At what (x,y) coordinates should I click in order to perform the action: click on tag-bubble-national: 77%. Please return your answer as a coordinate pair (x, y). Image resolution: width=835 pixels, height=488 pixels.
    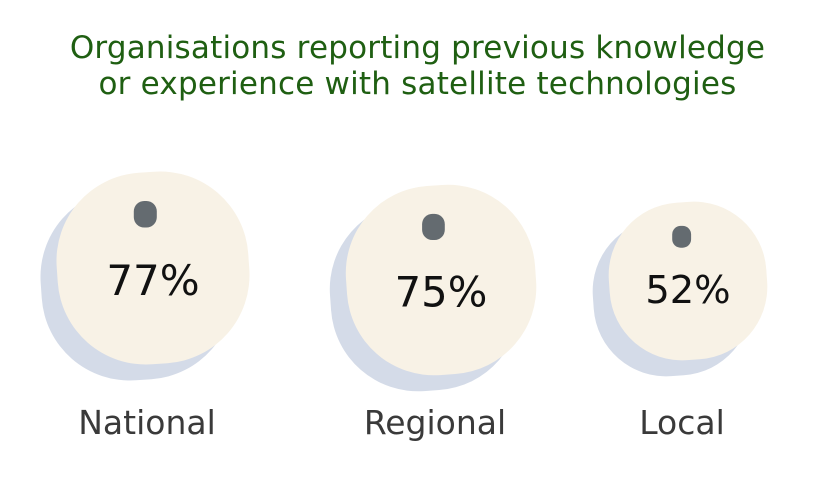
    Looking at the image, I should click on (145, 276).